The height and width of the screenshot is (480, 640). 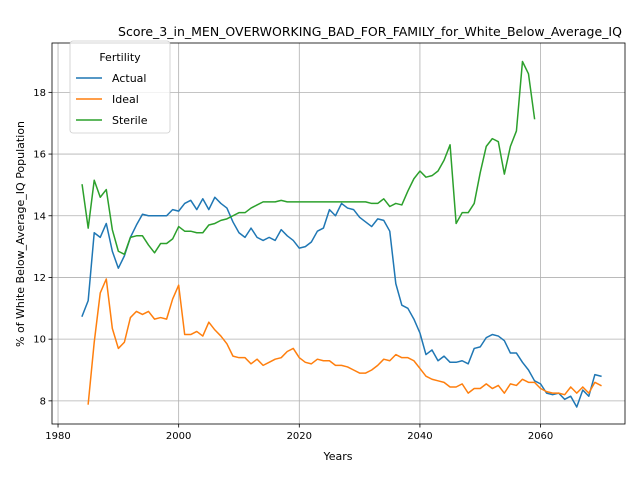 I want to click on y-tick-label: 10, so click(x=39, y=340).